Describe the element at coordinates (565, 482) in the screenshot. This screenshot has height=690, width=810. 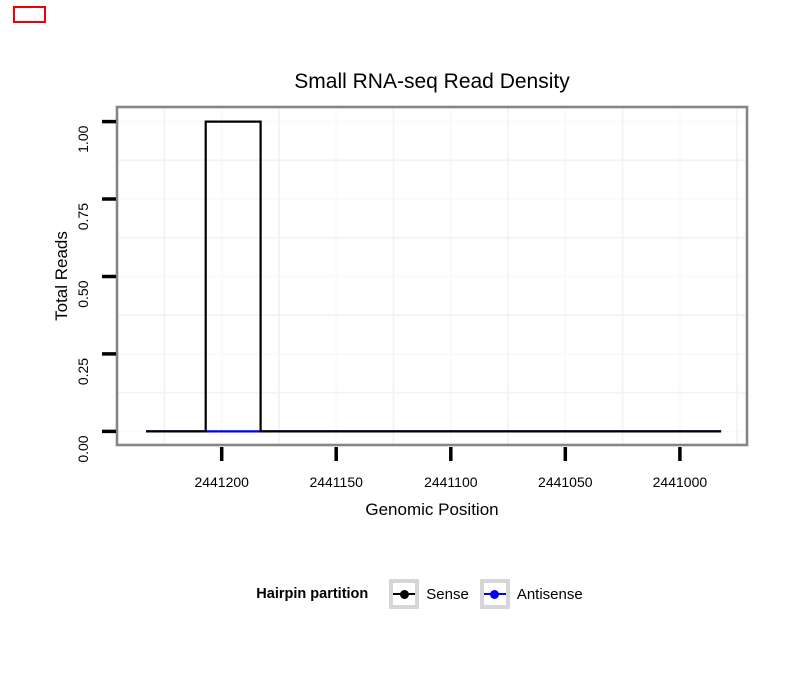
I see `x-tick-label: 2441050` at that location.